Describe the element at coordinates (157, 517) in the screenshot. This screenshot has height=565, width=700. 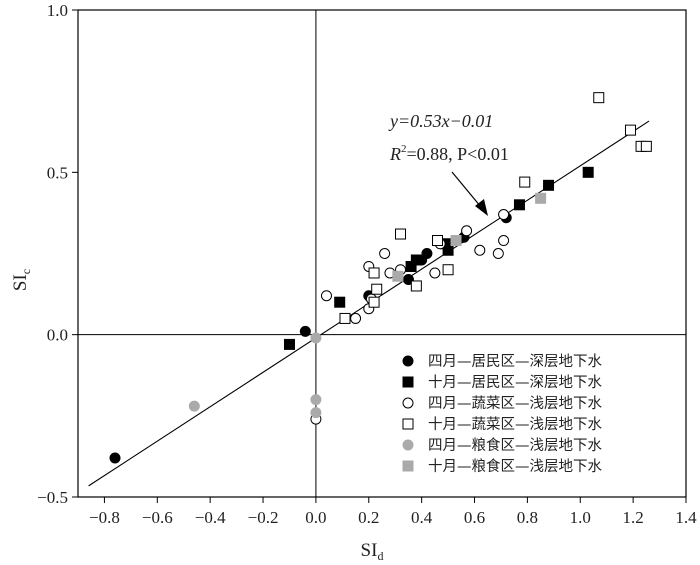
I see `x-tick-label: −0.6` at that location.